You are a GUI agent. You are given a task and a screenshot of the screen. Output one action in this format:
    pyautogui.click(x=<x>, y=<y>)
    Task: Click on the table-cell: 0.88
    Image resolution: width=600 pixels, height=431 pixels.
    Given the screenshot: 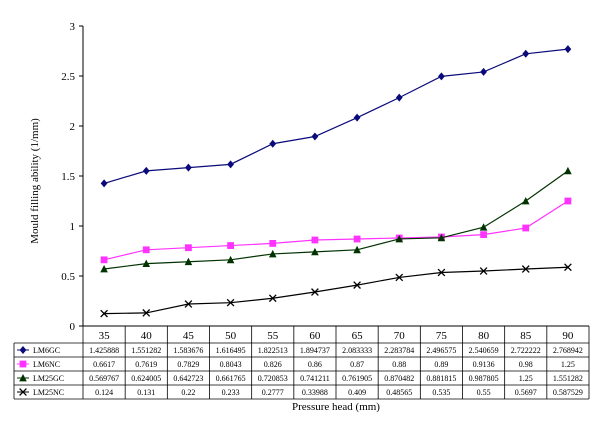 What is the action you would take?
    pyautogui.click(x=399, y=364)
    